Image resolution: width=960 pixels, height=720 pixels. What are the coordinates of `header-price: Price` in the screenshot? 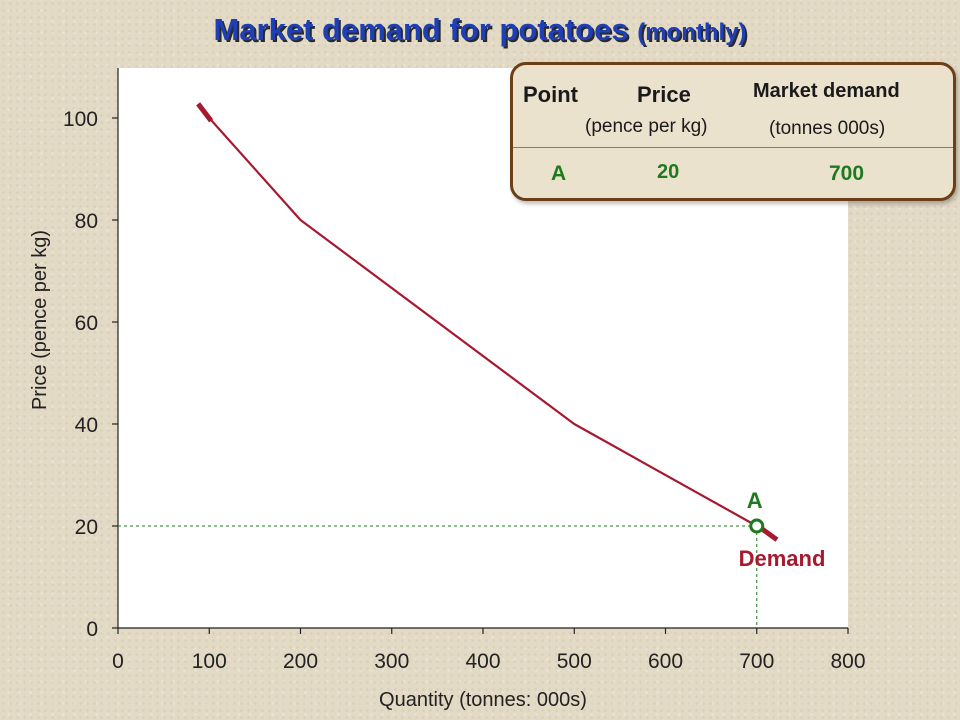 It's located at (664, 94).